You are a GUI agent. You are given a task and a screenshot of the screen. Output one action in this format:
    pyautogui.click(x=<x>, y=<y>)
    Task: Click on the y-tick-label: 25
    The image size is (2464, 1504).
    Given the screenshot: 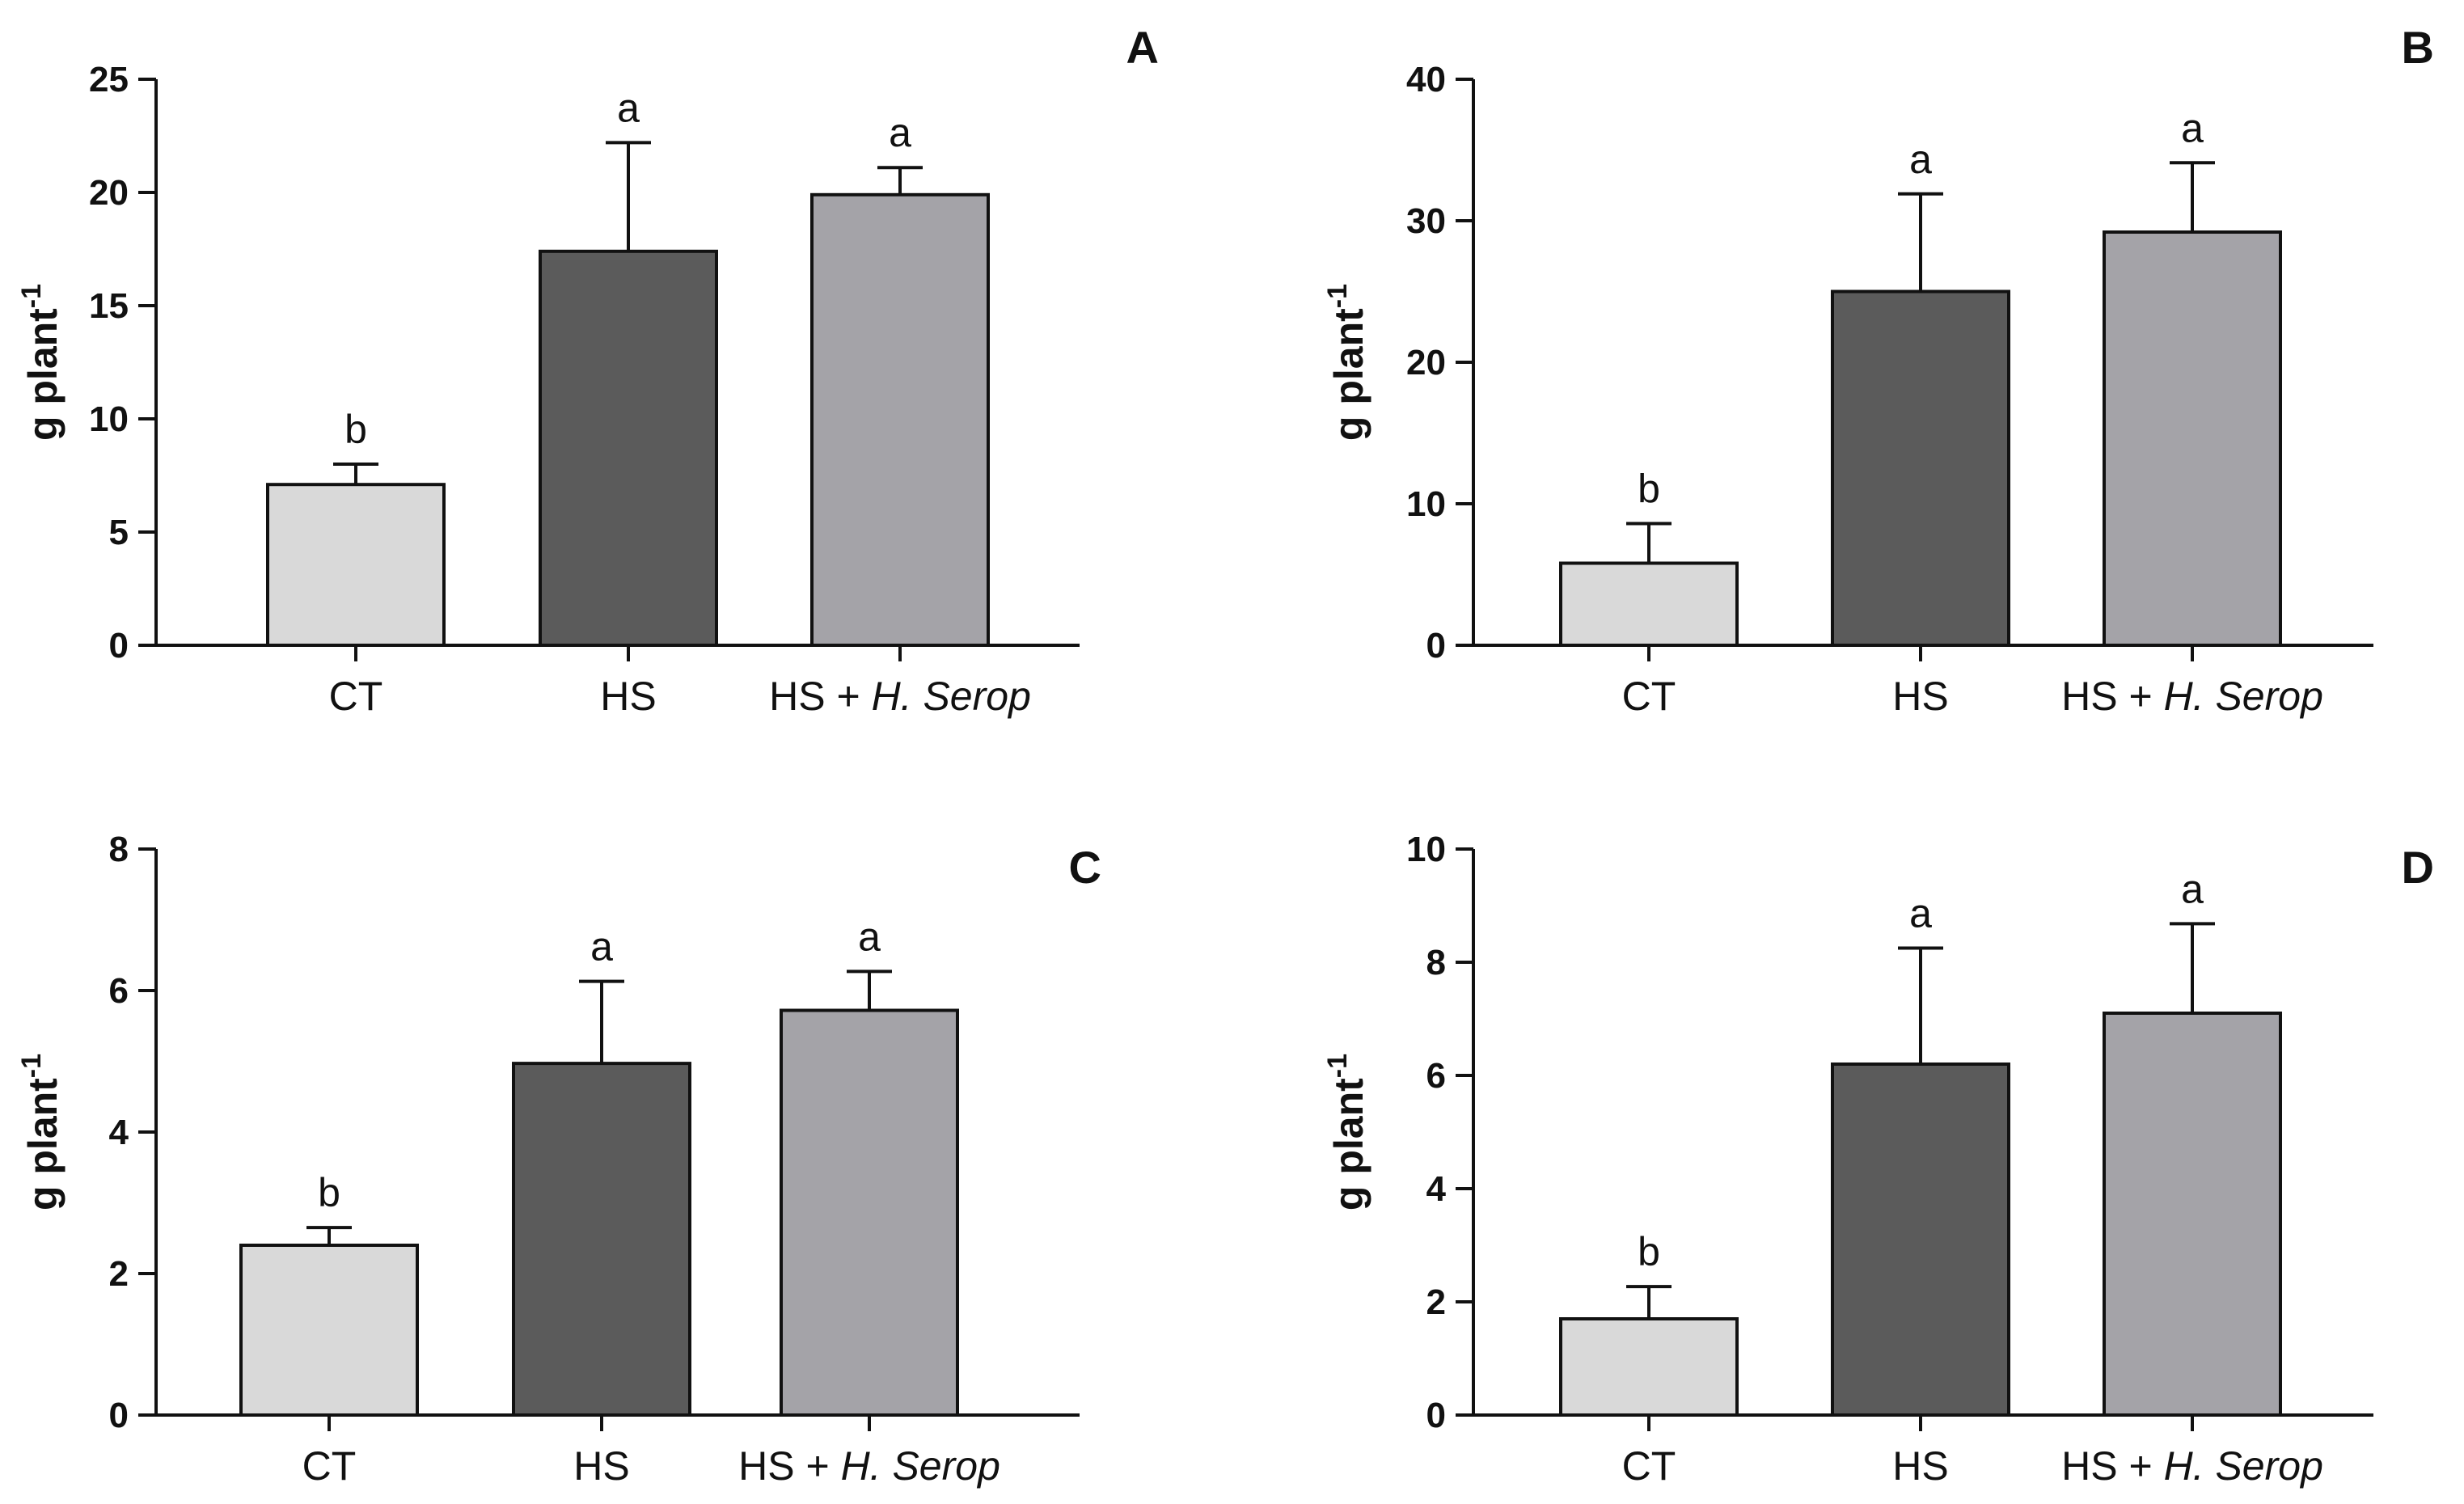 What is the action you would take?
    pyautogui.click(x=109, y=79)
    